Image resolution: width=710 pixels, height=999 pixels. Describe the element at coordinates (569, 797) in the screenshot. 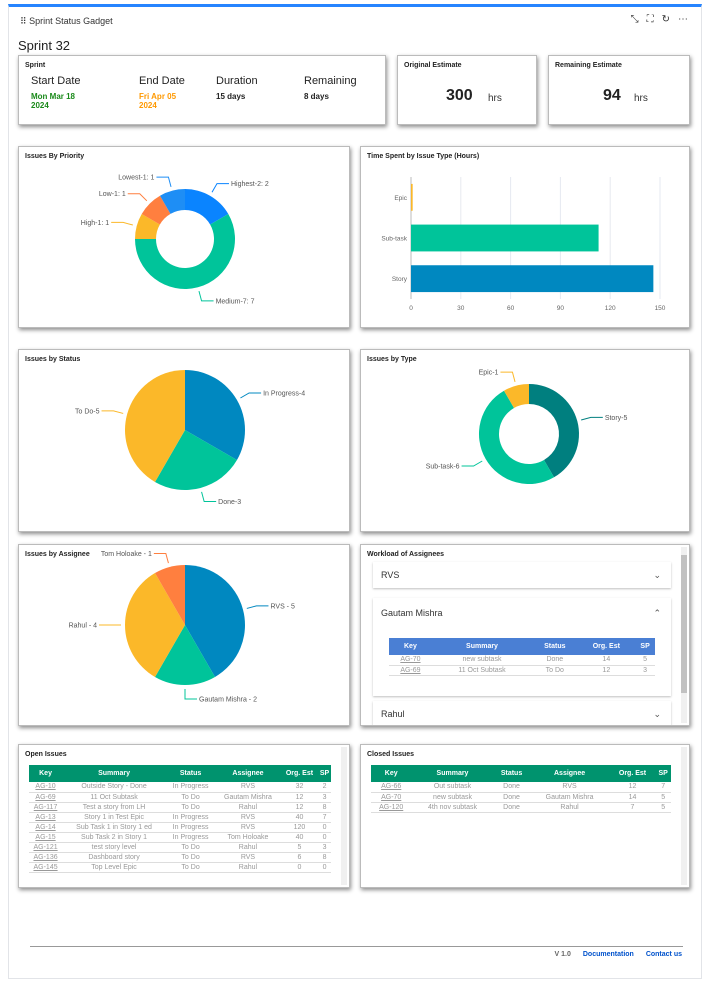

I see `table-cell: Gautam Mishra` at that location.